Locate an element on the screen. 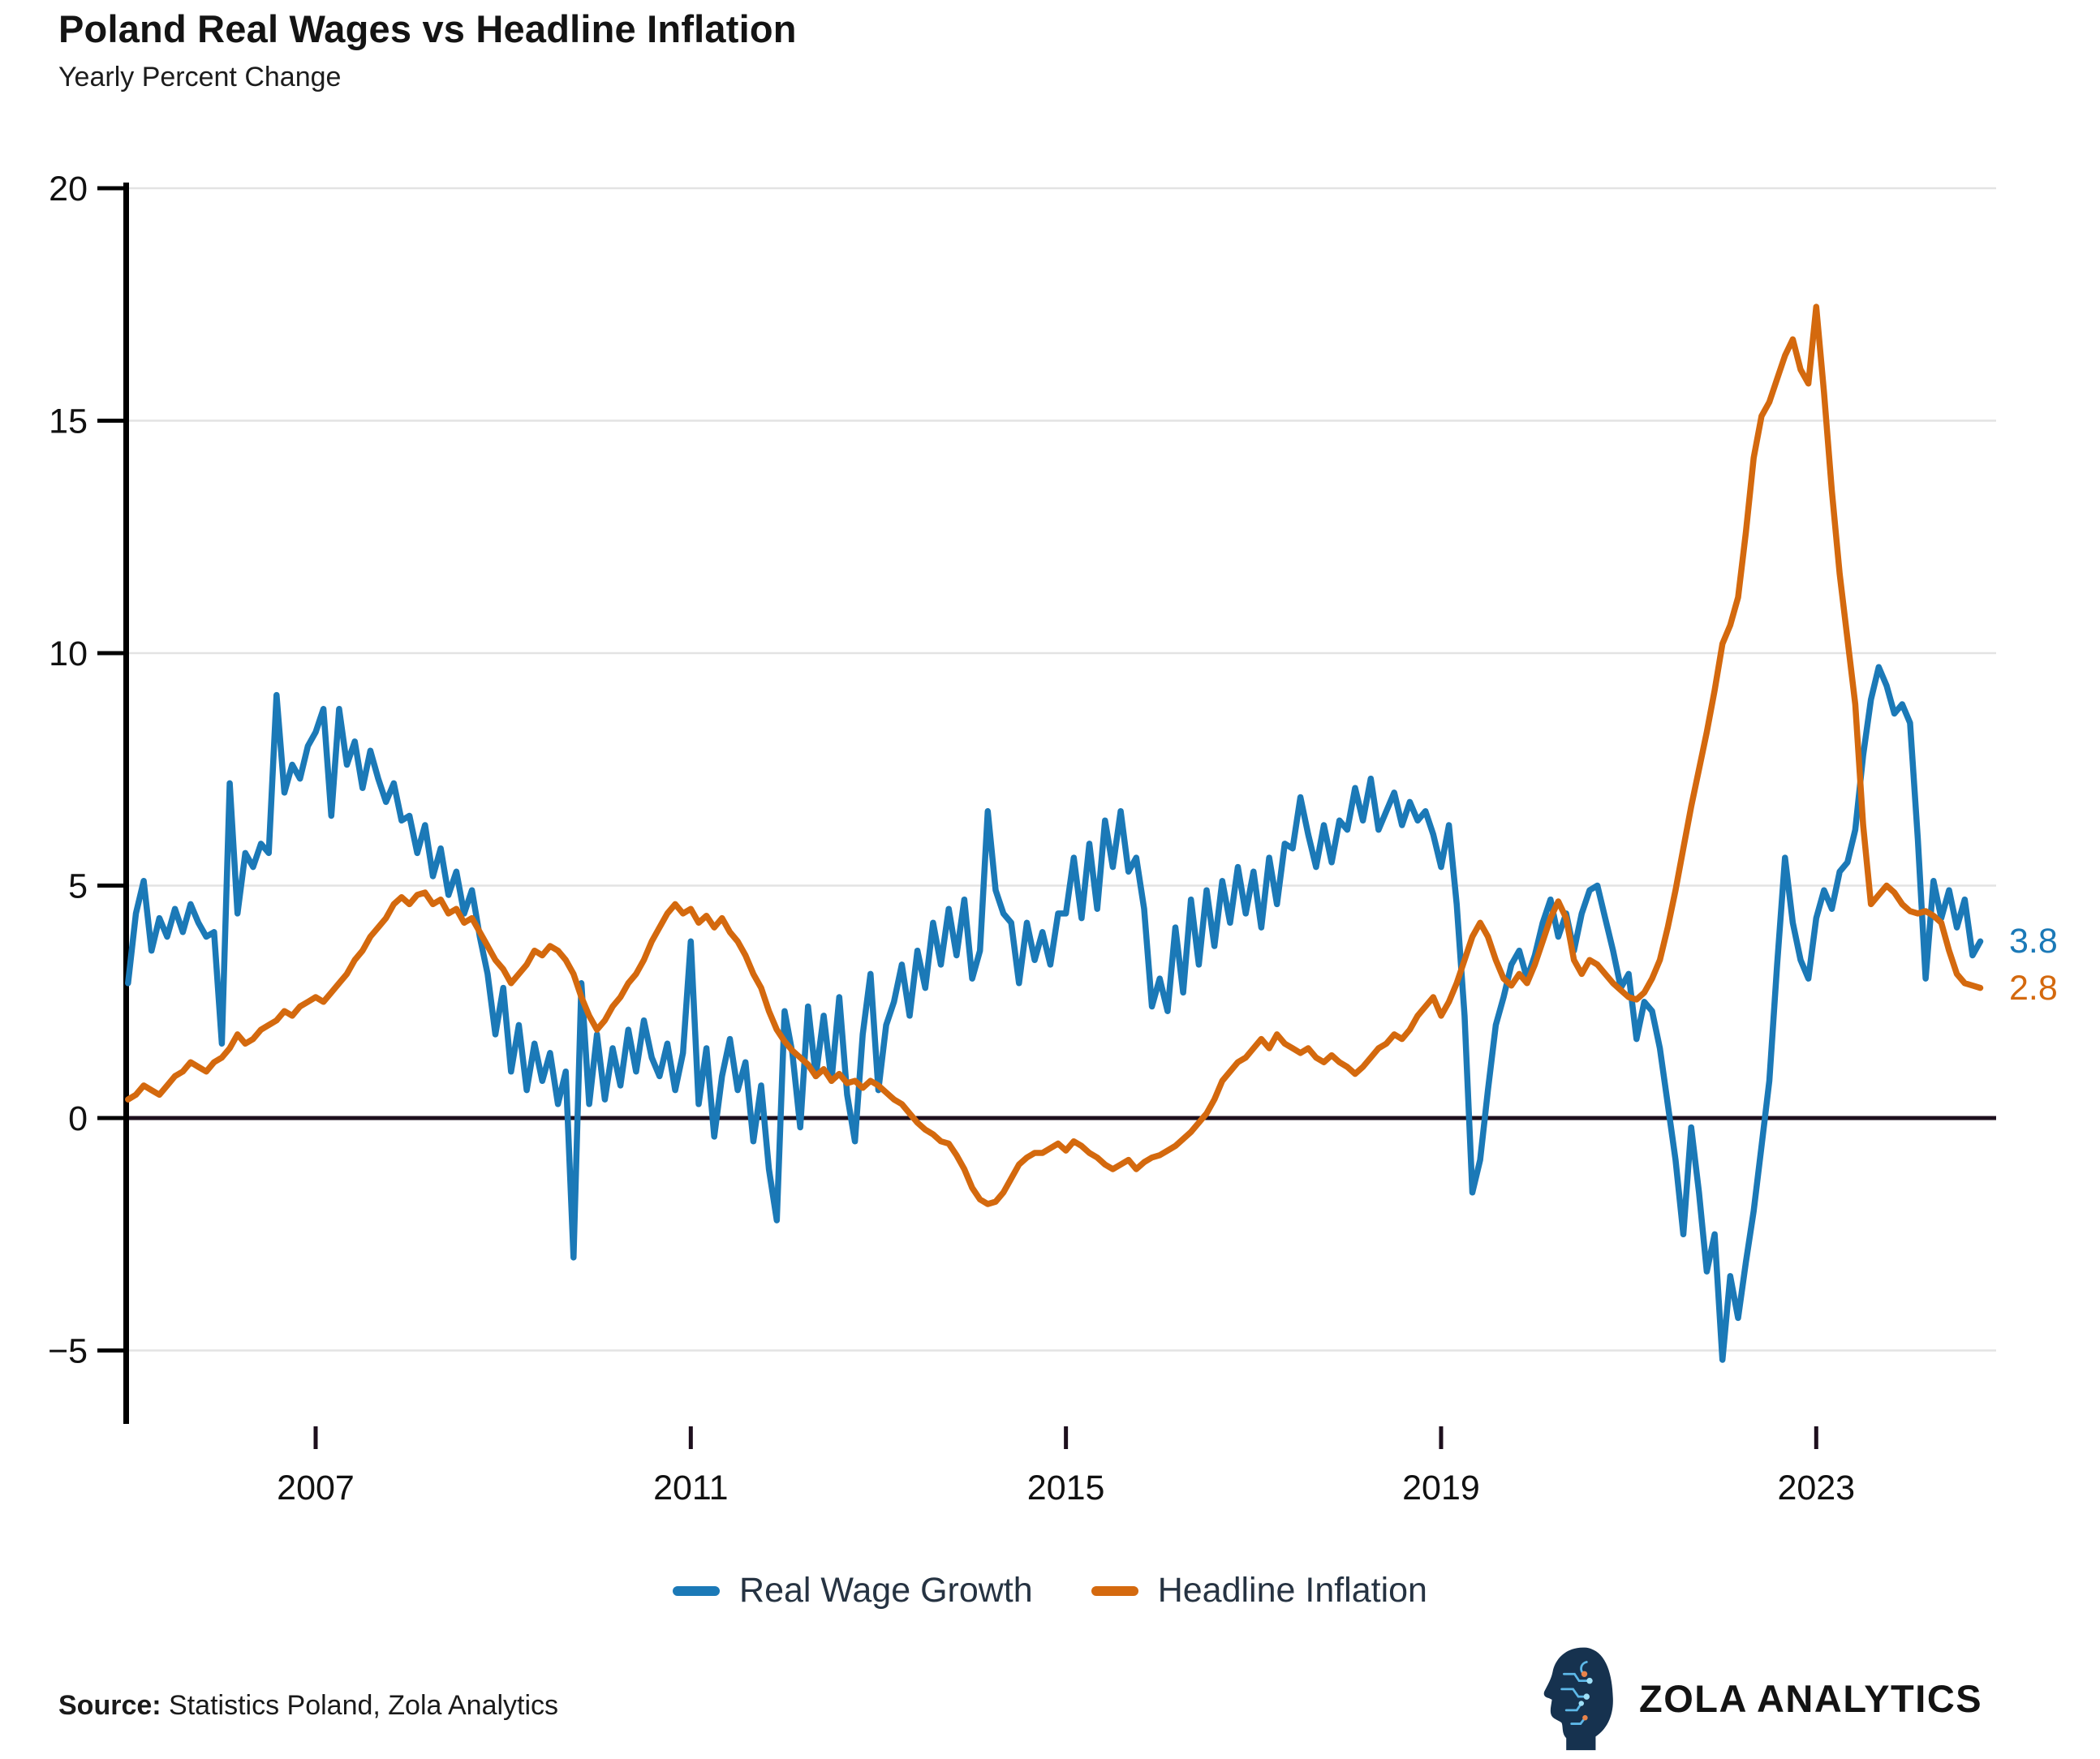  chart-legend: Real Wage Growth Headline Inflation is located at coordinates (1050, 1591).